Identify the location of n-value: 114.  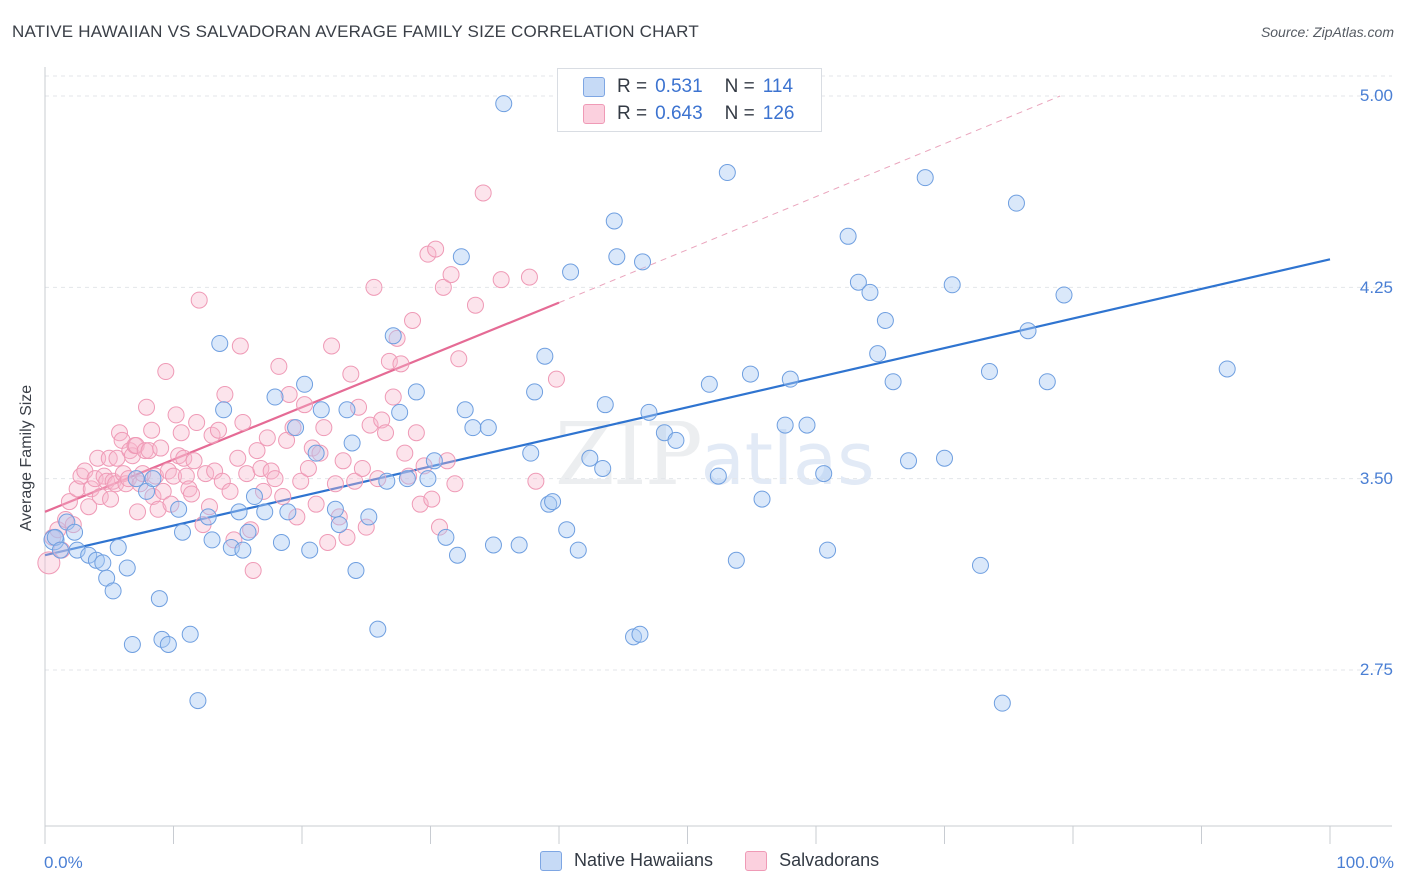
(778, 86).